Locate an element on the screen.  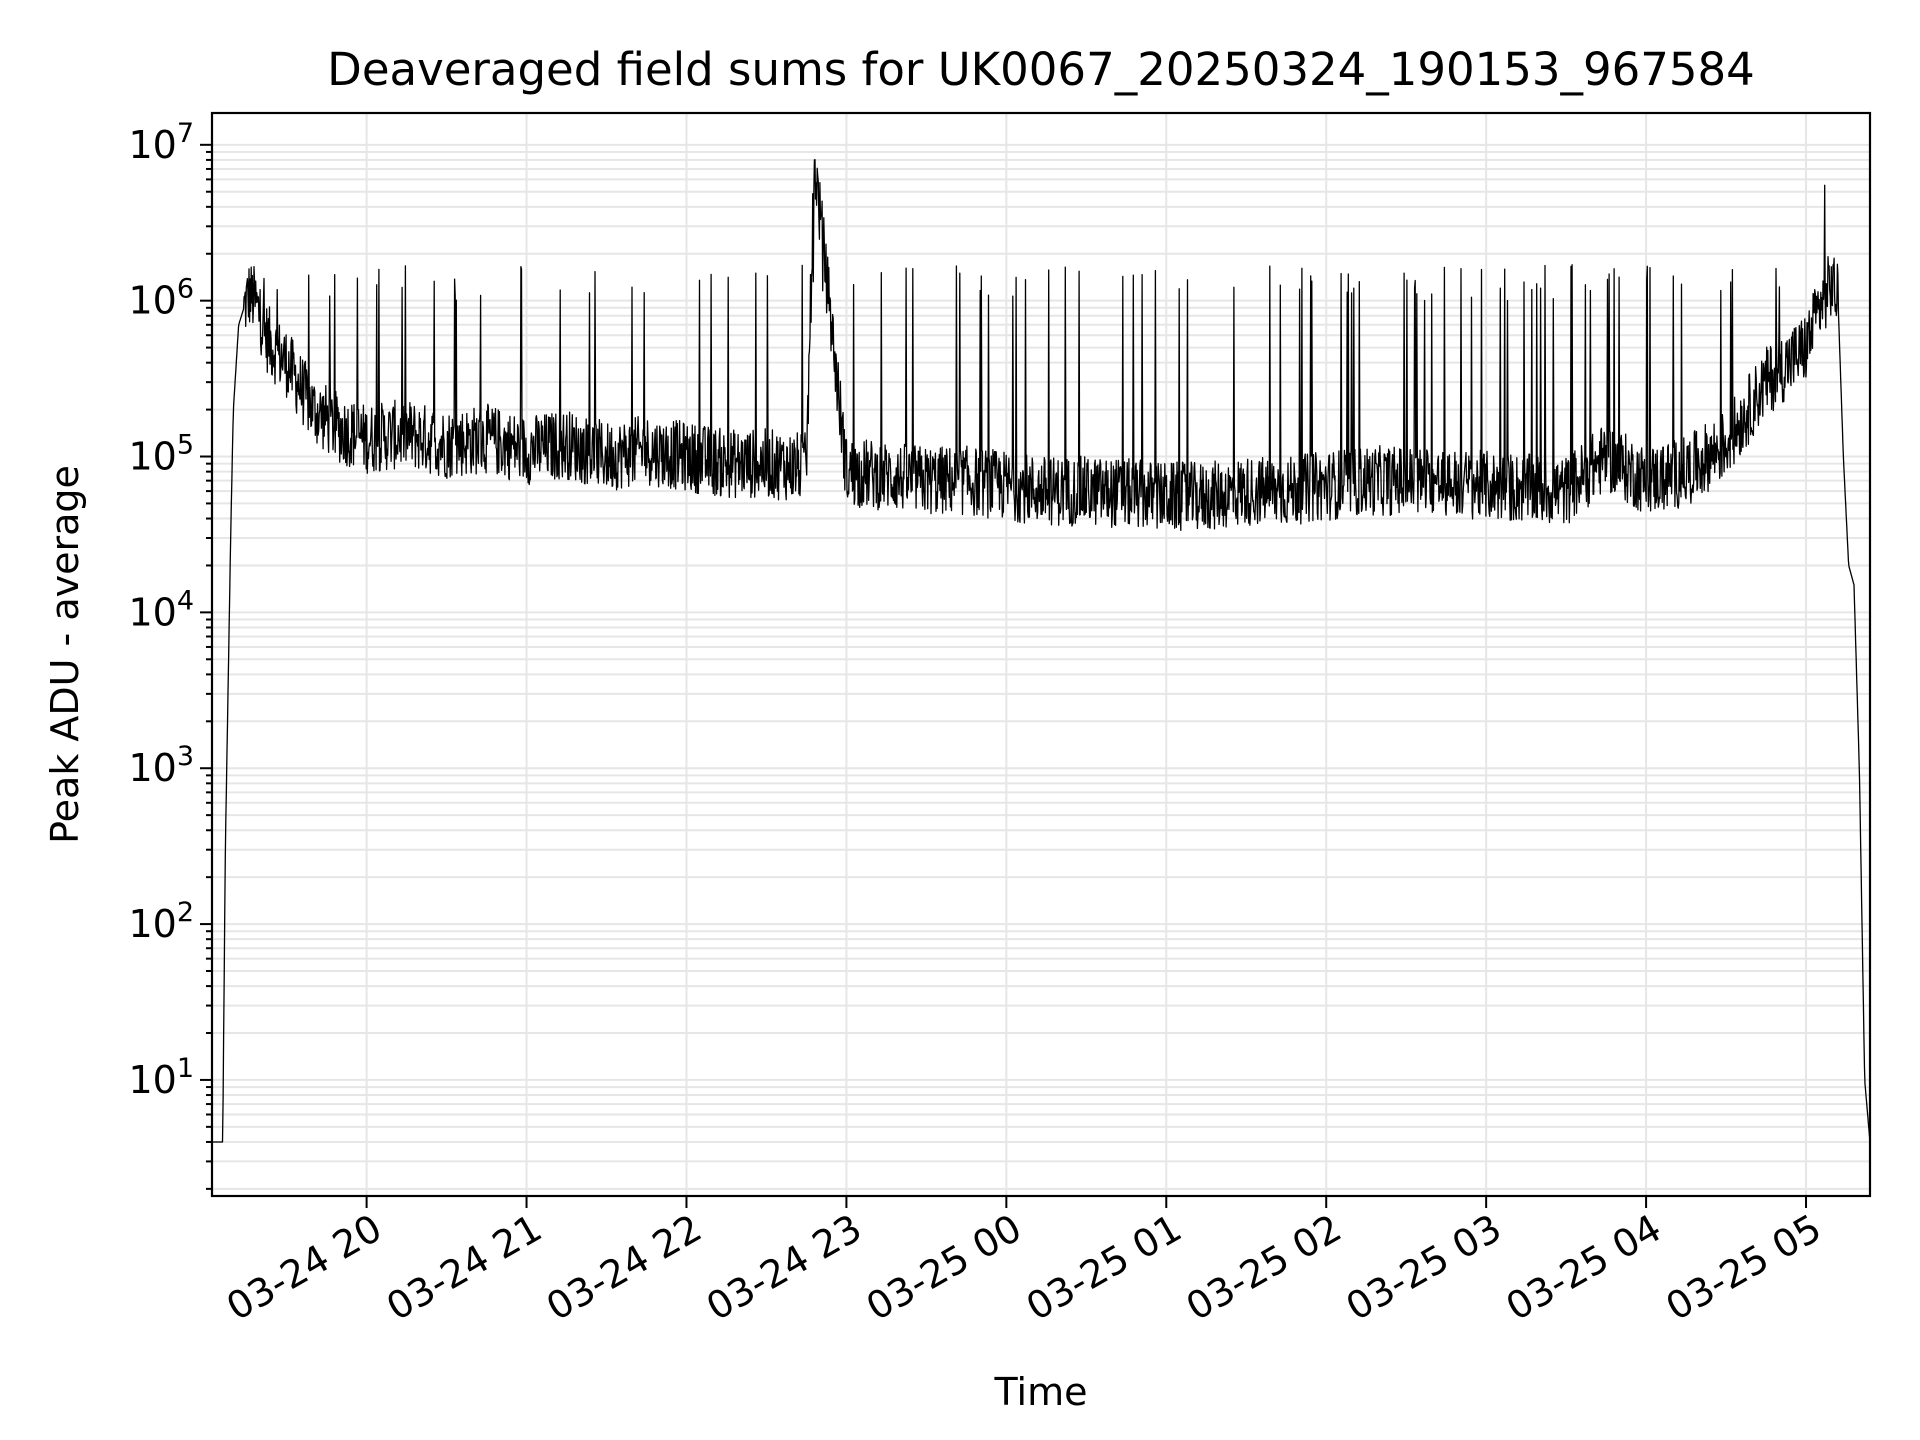
x-tick-label: 03-24 23 is located at coordinates (784, 1268).